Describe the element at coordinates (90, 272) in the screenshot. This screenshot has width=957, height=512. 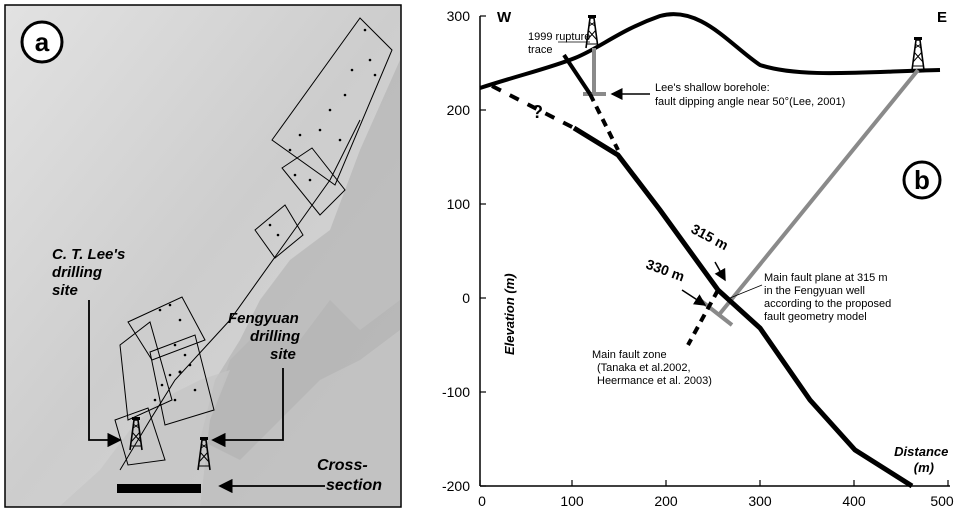
I see `lee-site-label: C. T. Lee's drilling site` at that location.